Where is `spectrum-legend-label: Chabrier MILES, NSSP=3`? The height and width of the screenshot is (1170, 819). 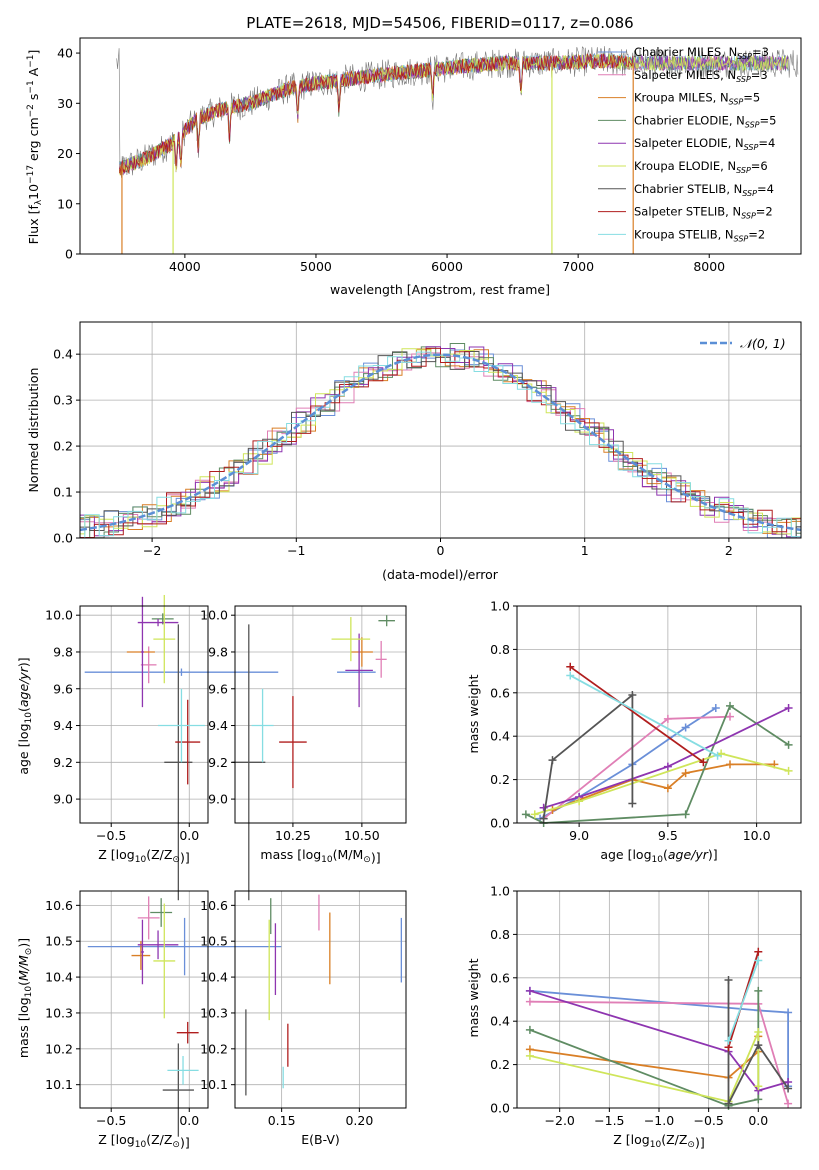
spectrum-legend-label: Chabrier MILES, NSSP=3 is located at coordinates (701, 53).